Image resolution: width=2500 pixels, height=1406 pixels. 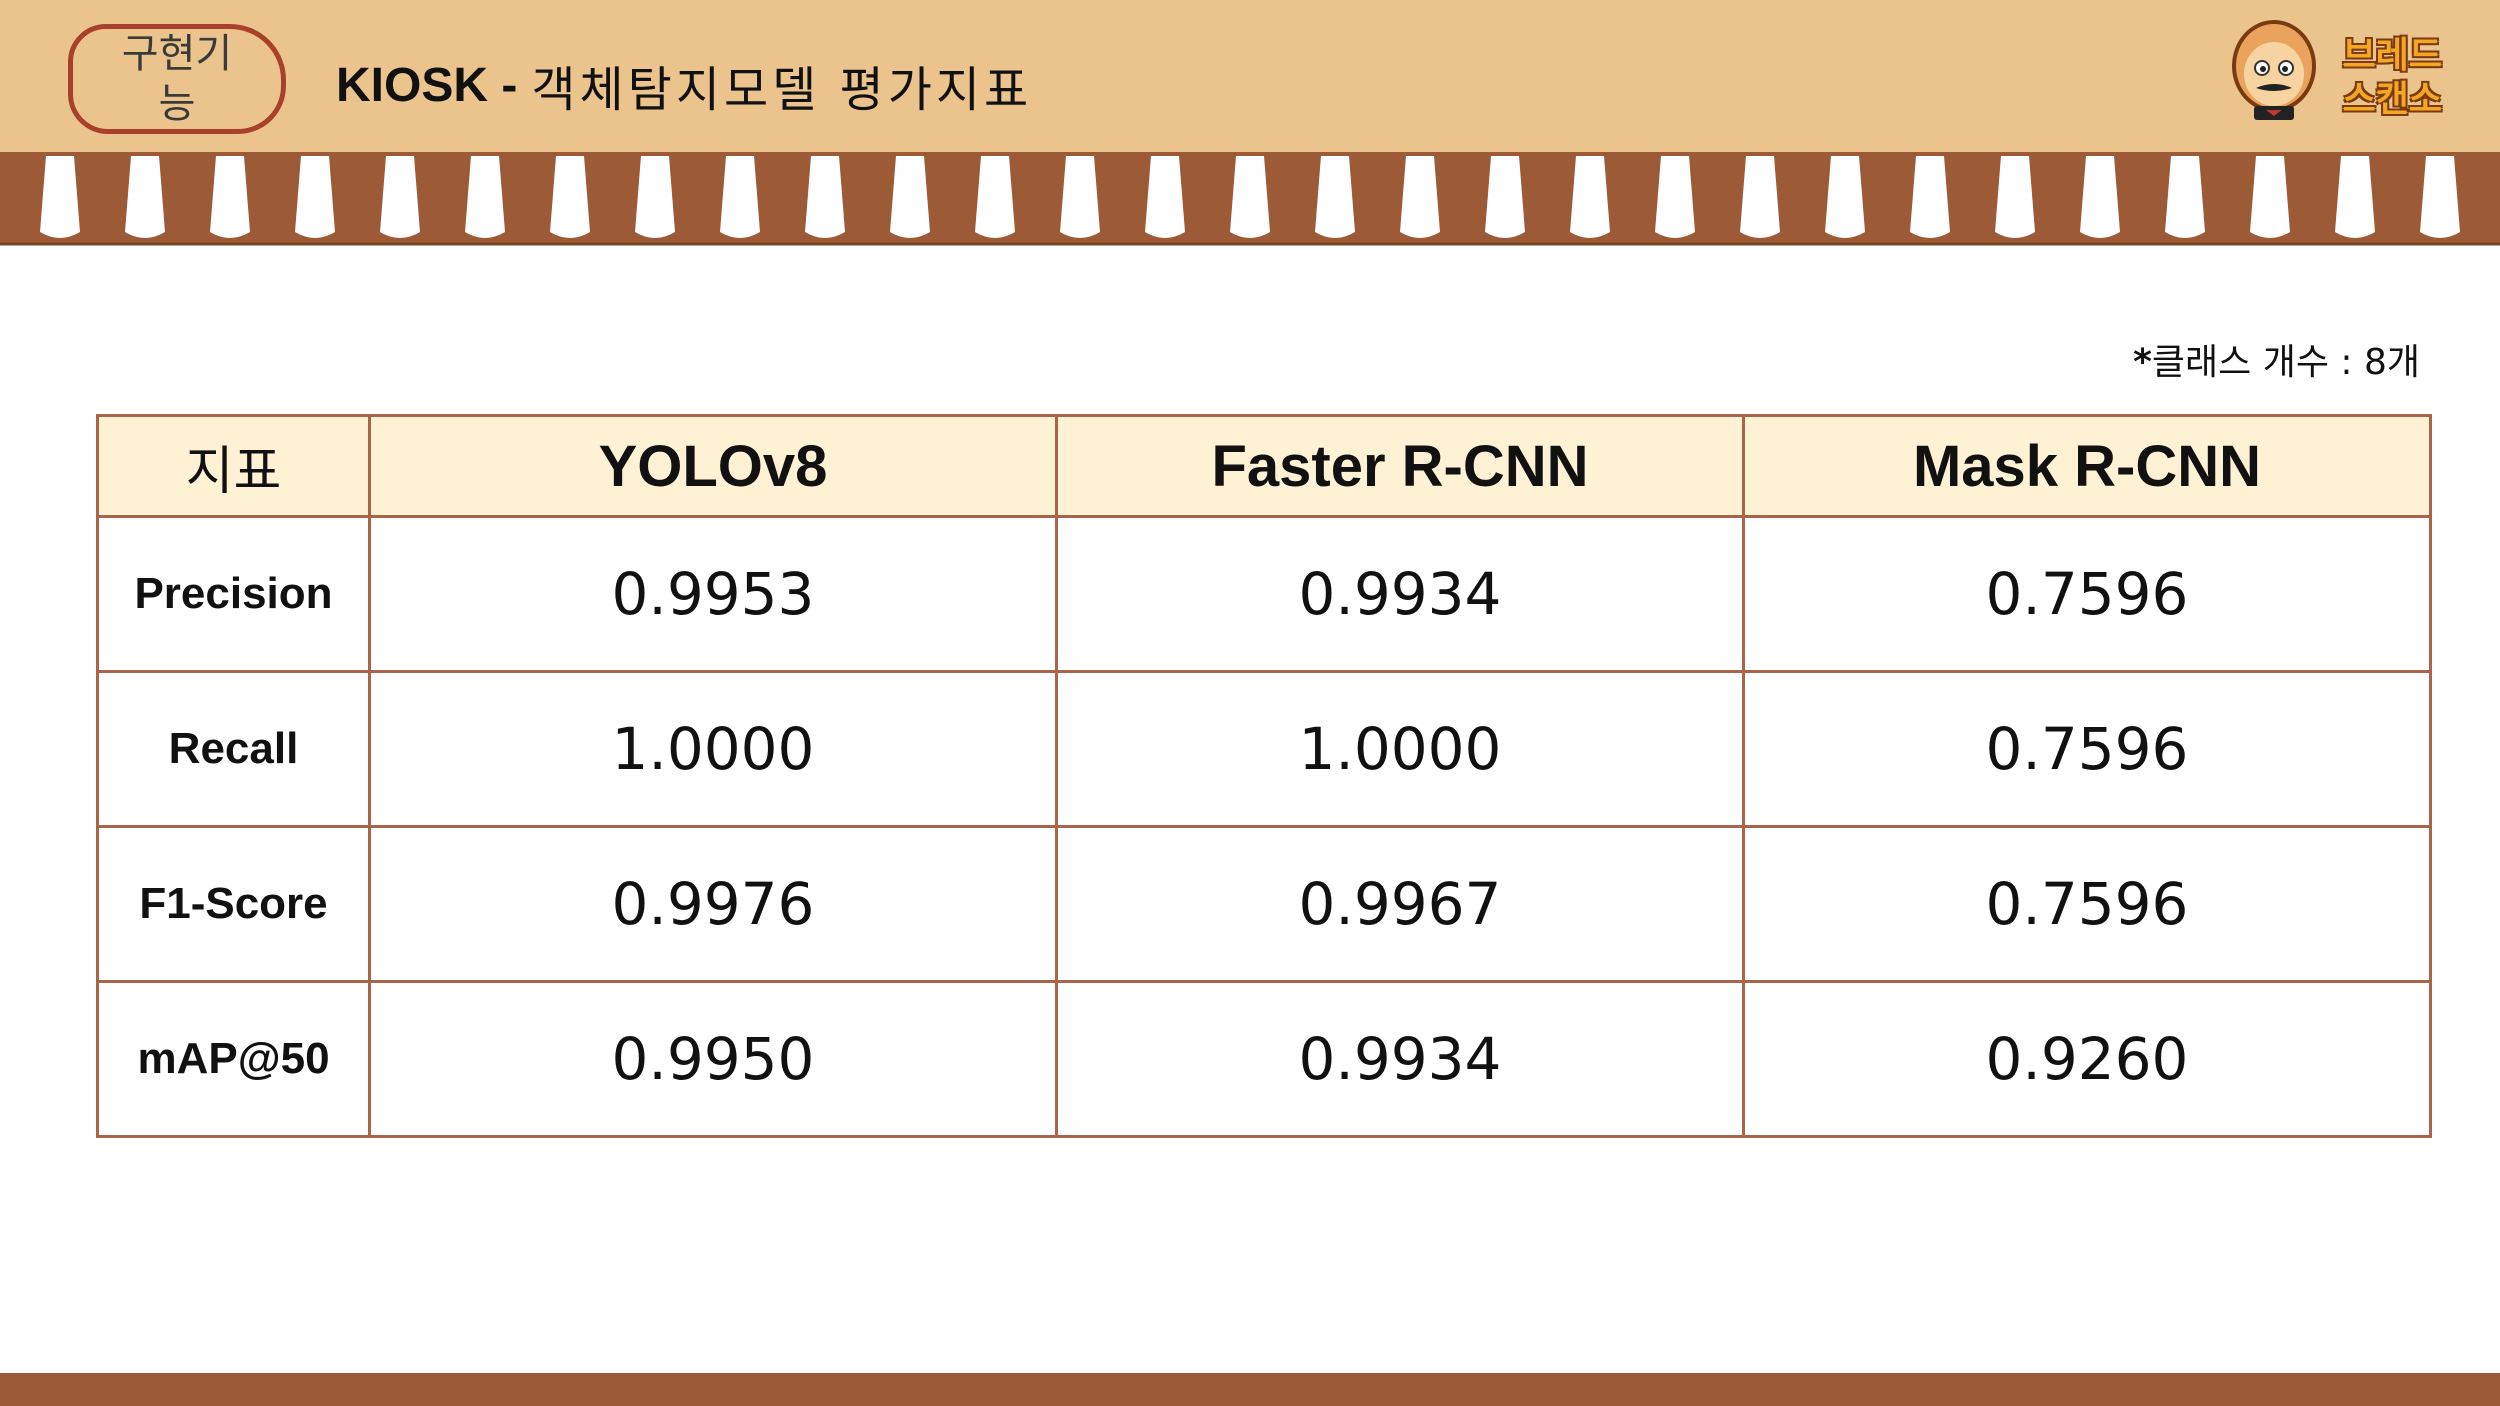 I want to click on page-title: KIOSK - 객체탐지모델 평가지표, so click(x=684, y=85).